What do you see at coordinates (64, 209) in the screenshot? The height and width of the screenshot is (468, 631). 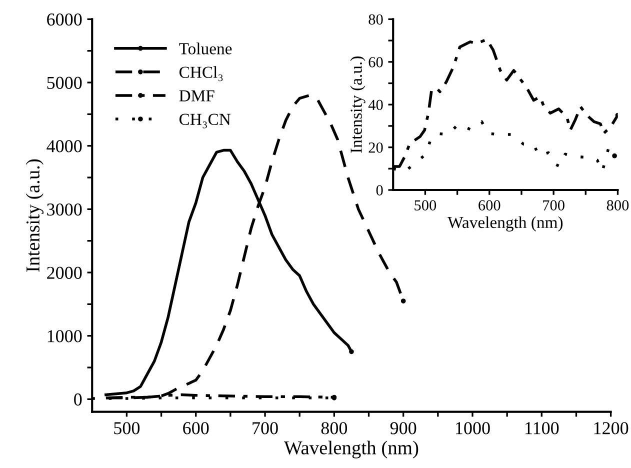 I see `y-tick-label: 3000` at bounding box center [64, 209].